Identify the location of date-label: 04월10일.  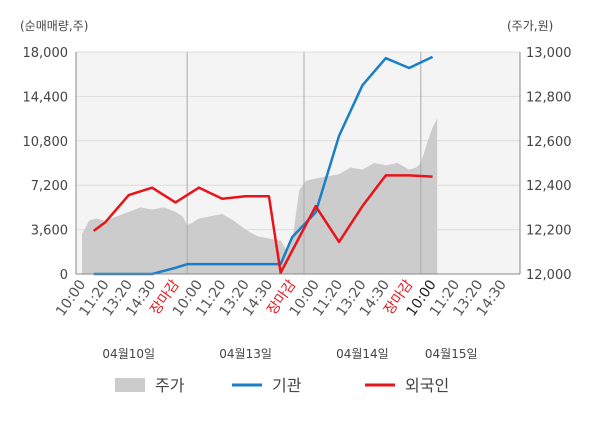
(128, 354).